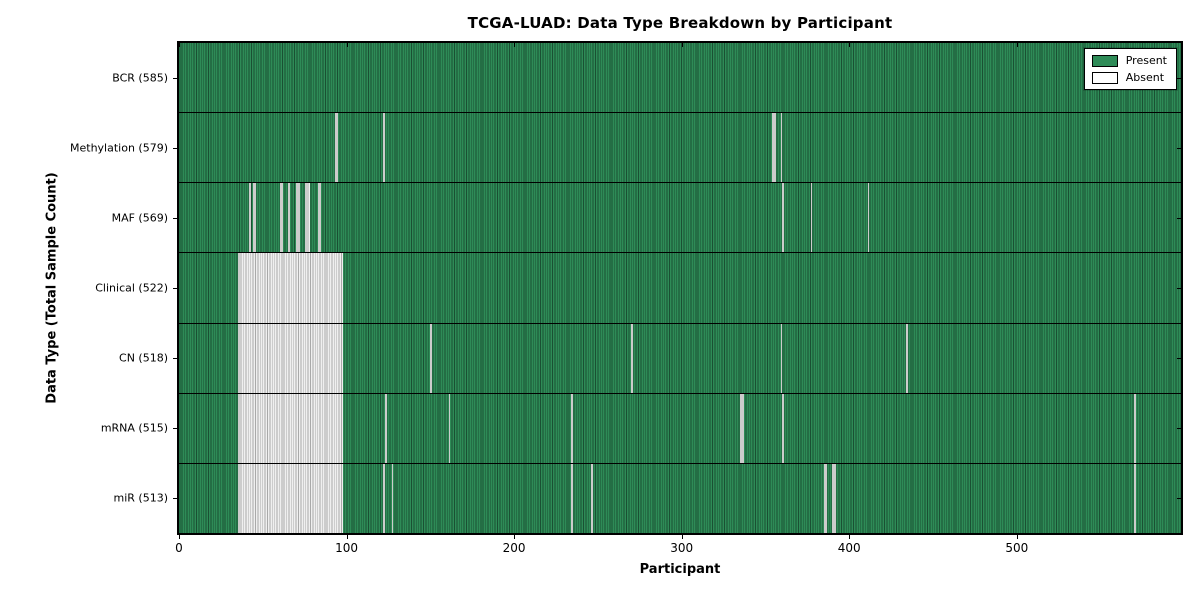  What do you see at coordinates (680, 78) in the screenshot?
I see `matrix-row-bcr` at bounding box center [680, 78].